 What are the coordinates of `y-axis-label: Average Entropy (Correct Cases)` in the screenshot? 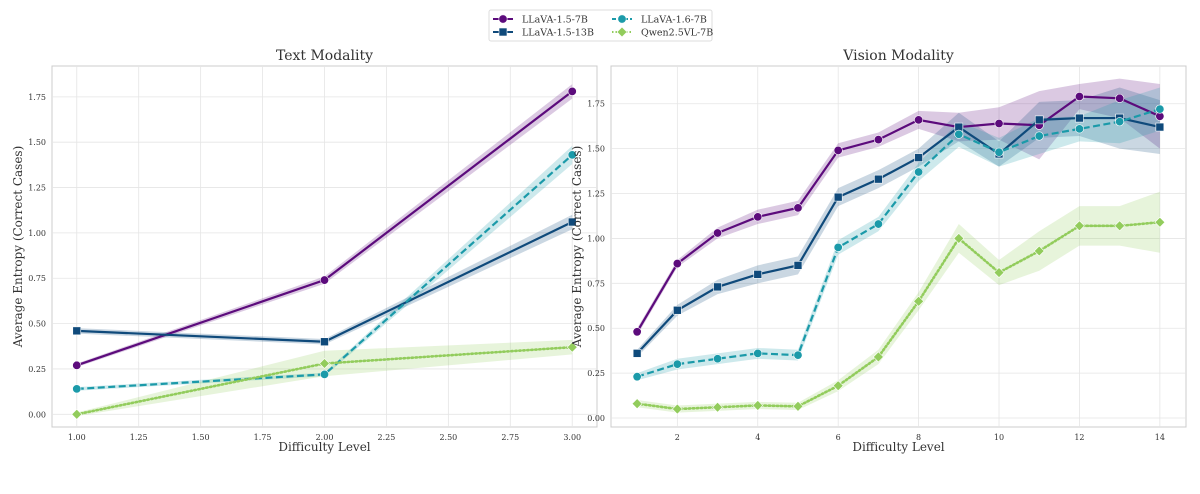 It's located at (577, 247).